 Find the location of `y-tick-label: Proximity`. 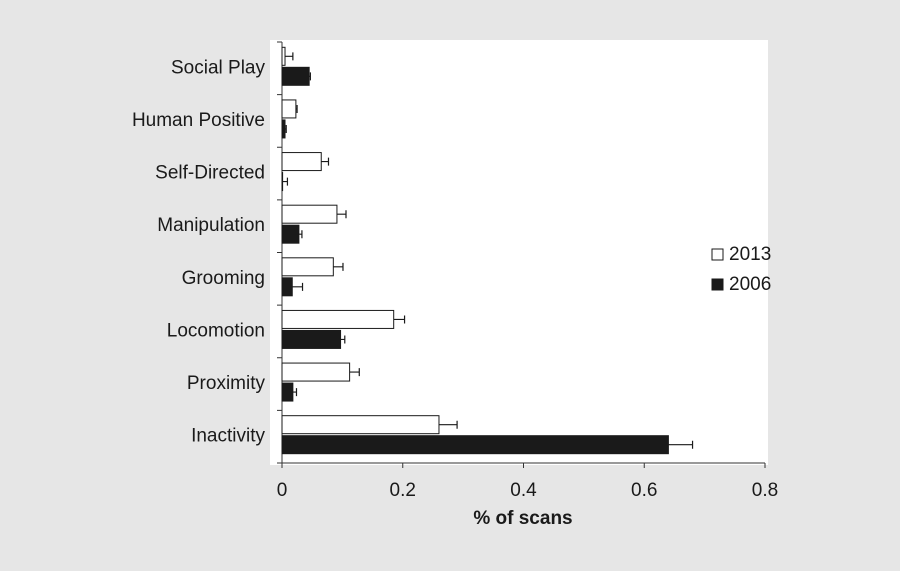

y-tick-label: Proximity is located at coordinates (226, 383).